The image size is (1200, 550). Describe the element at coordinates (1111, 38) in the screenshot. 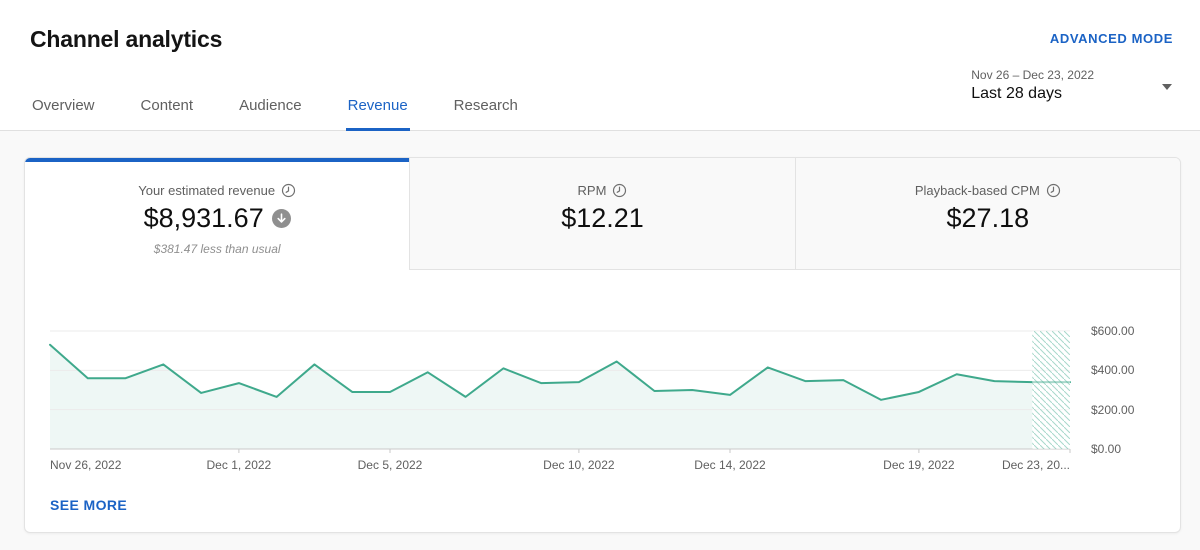

I see `advanced-mode-button: ADVANCED MODE` at that location.